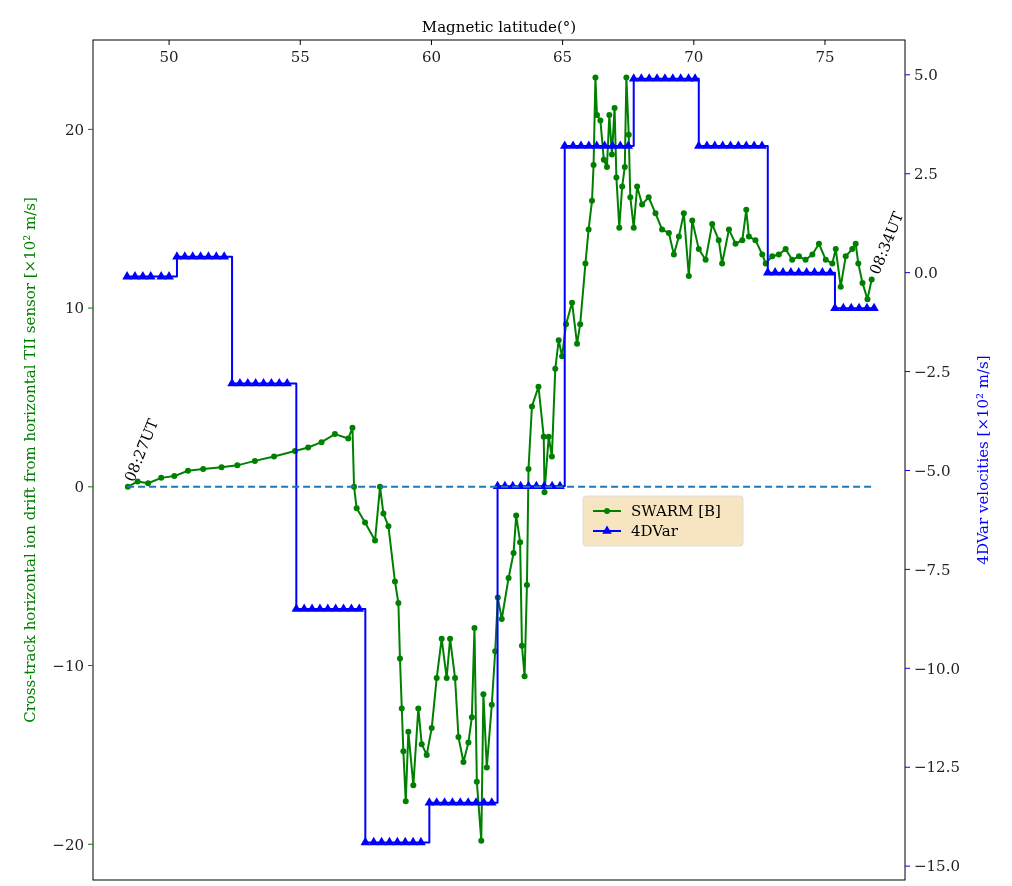 The height and width of the screenshot is (886, 1012). Describe the element at coordinates (932, 470) in the screenshot. I see `y2-tick-label: −5.0` at that location.